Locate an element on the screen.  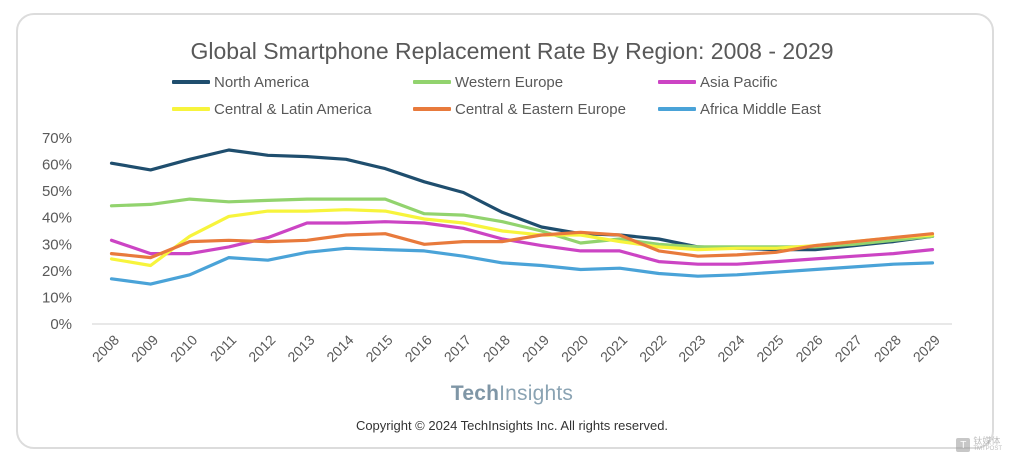
legend-item: Central & Latin America is located at coordinates (272, 109).